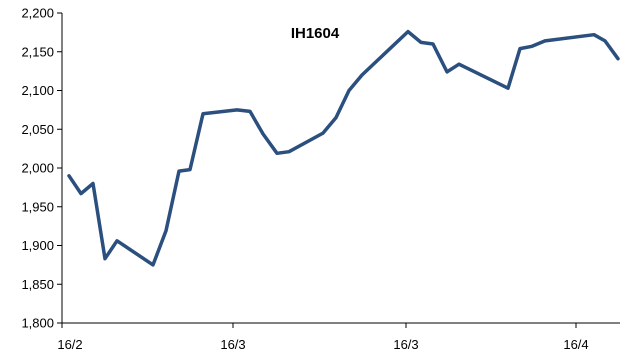 The height and width of the screenshot is (356, 622). I want to click on y-tick-label: 2,000, so click(37, 168).